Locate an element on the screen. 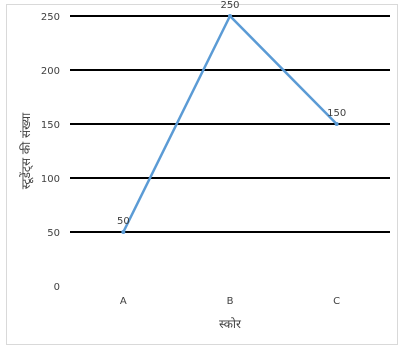  data-label: 150 is located at coordinates (336, 113).